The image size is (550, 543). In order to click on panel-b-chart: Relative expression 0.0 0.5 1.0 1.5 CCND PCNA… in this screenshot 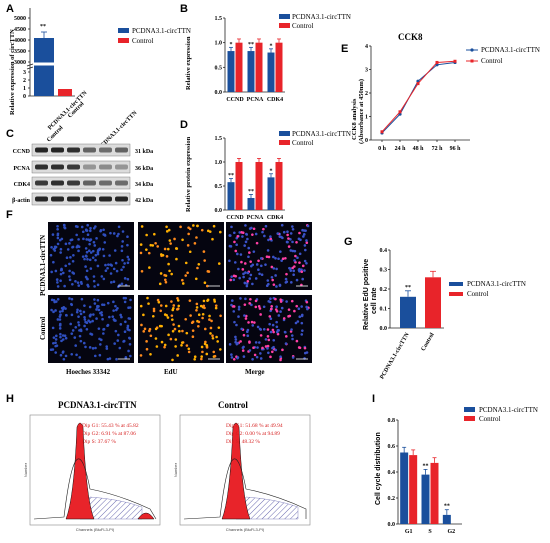, I will do `click(268, 58)`.